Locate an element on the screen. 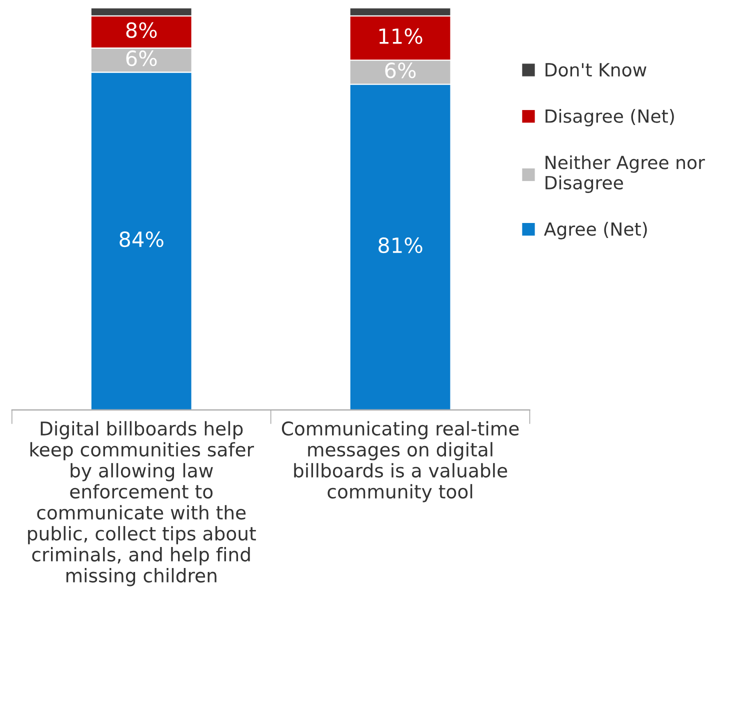 The width and height of the screenshot is (744, 713). legend-label: Neither Agree nor Disagree is located at coordinates (625, 174).